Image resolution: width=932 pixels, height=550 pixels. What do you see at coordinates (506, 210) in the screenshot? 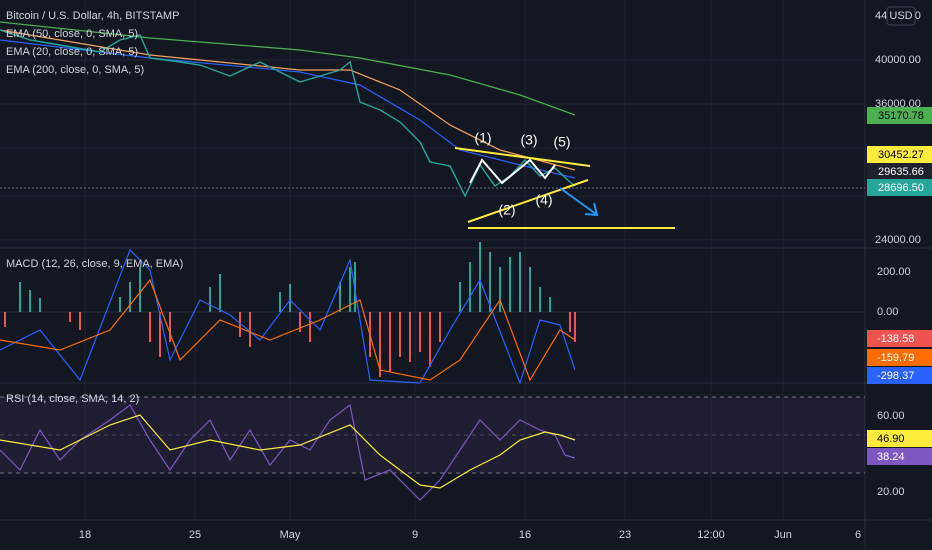
I see `wave-label: (2)` at bounding box center [506, 210].